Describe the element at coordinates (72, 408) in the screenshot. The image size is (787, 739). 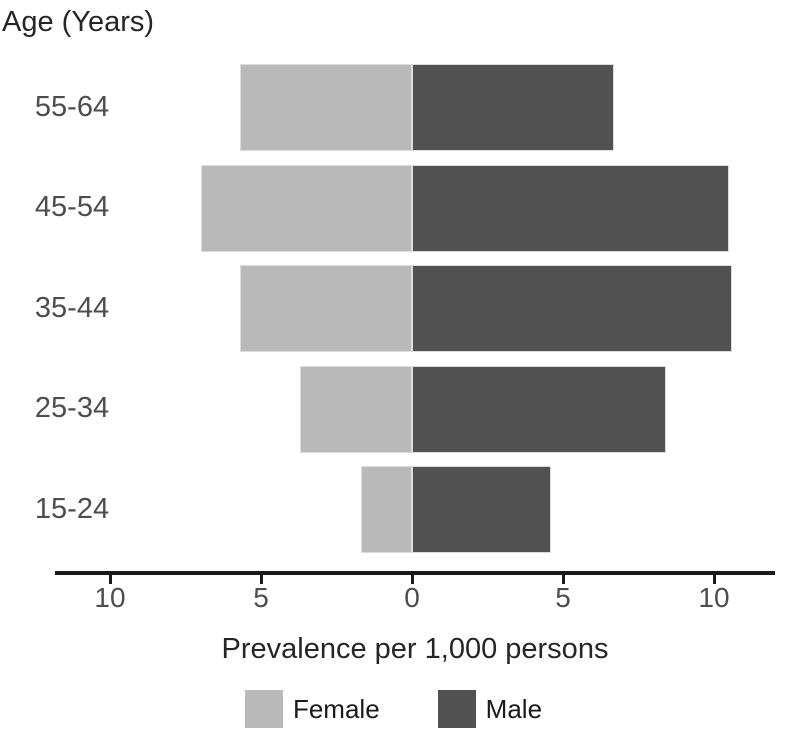
I see `y-axis-label-25-34: 25-34` at that location.